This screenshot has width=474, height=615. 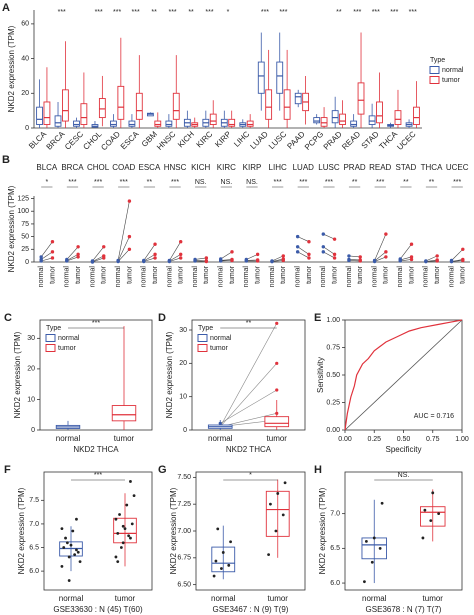 What do you see at coordinates (317, 318) in the screenshot?
I see `panel-letter: E` at bounding box center [317, 318].